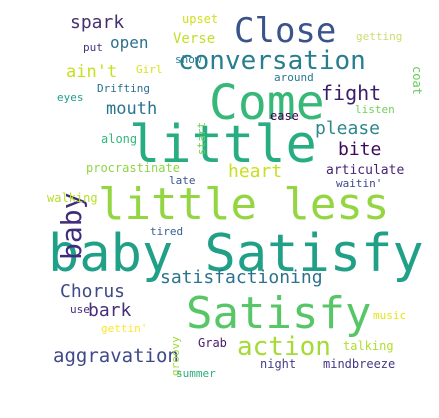  Describe the element at coordinates (93, 47) in the screenshot. I see `word-put: put` at that location.